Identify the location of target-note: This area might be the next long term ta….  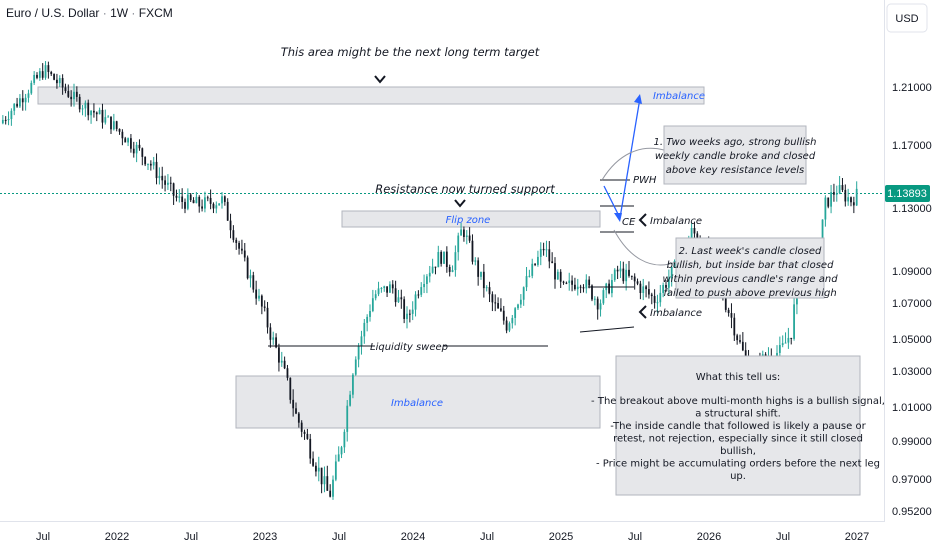
(410, 52).